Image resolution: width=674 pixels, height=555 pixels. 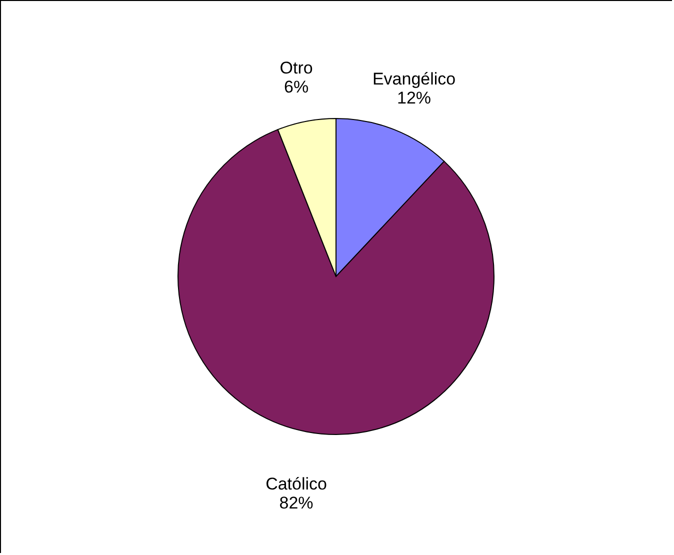 I want to click on data-label: 12%, so click(x=414, y=98).